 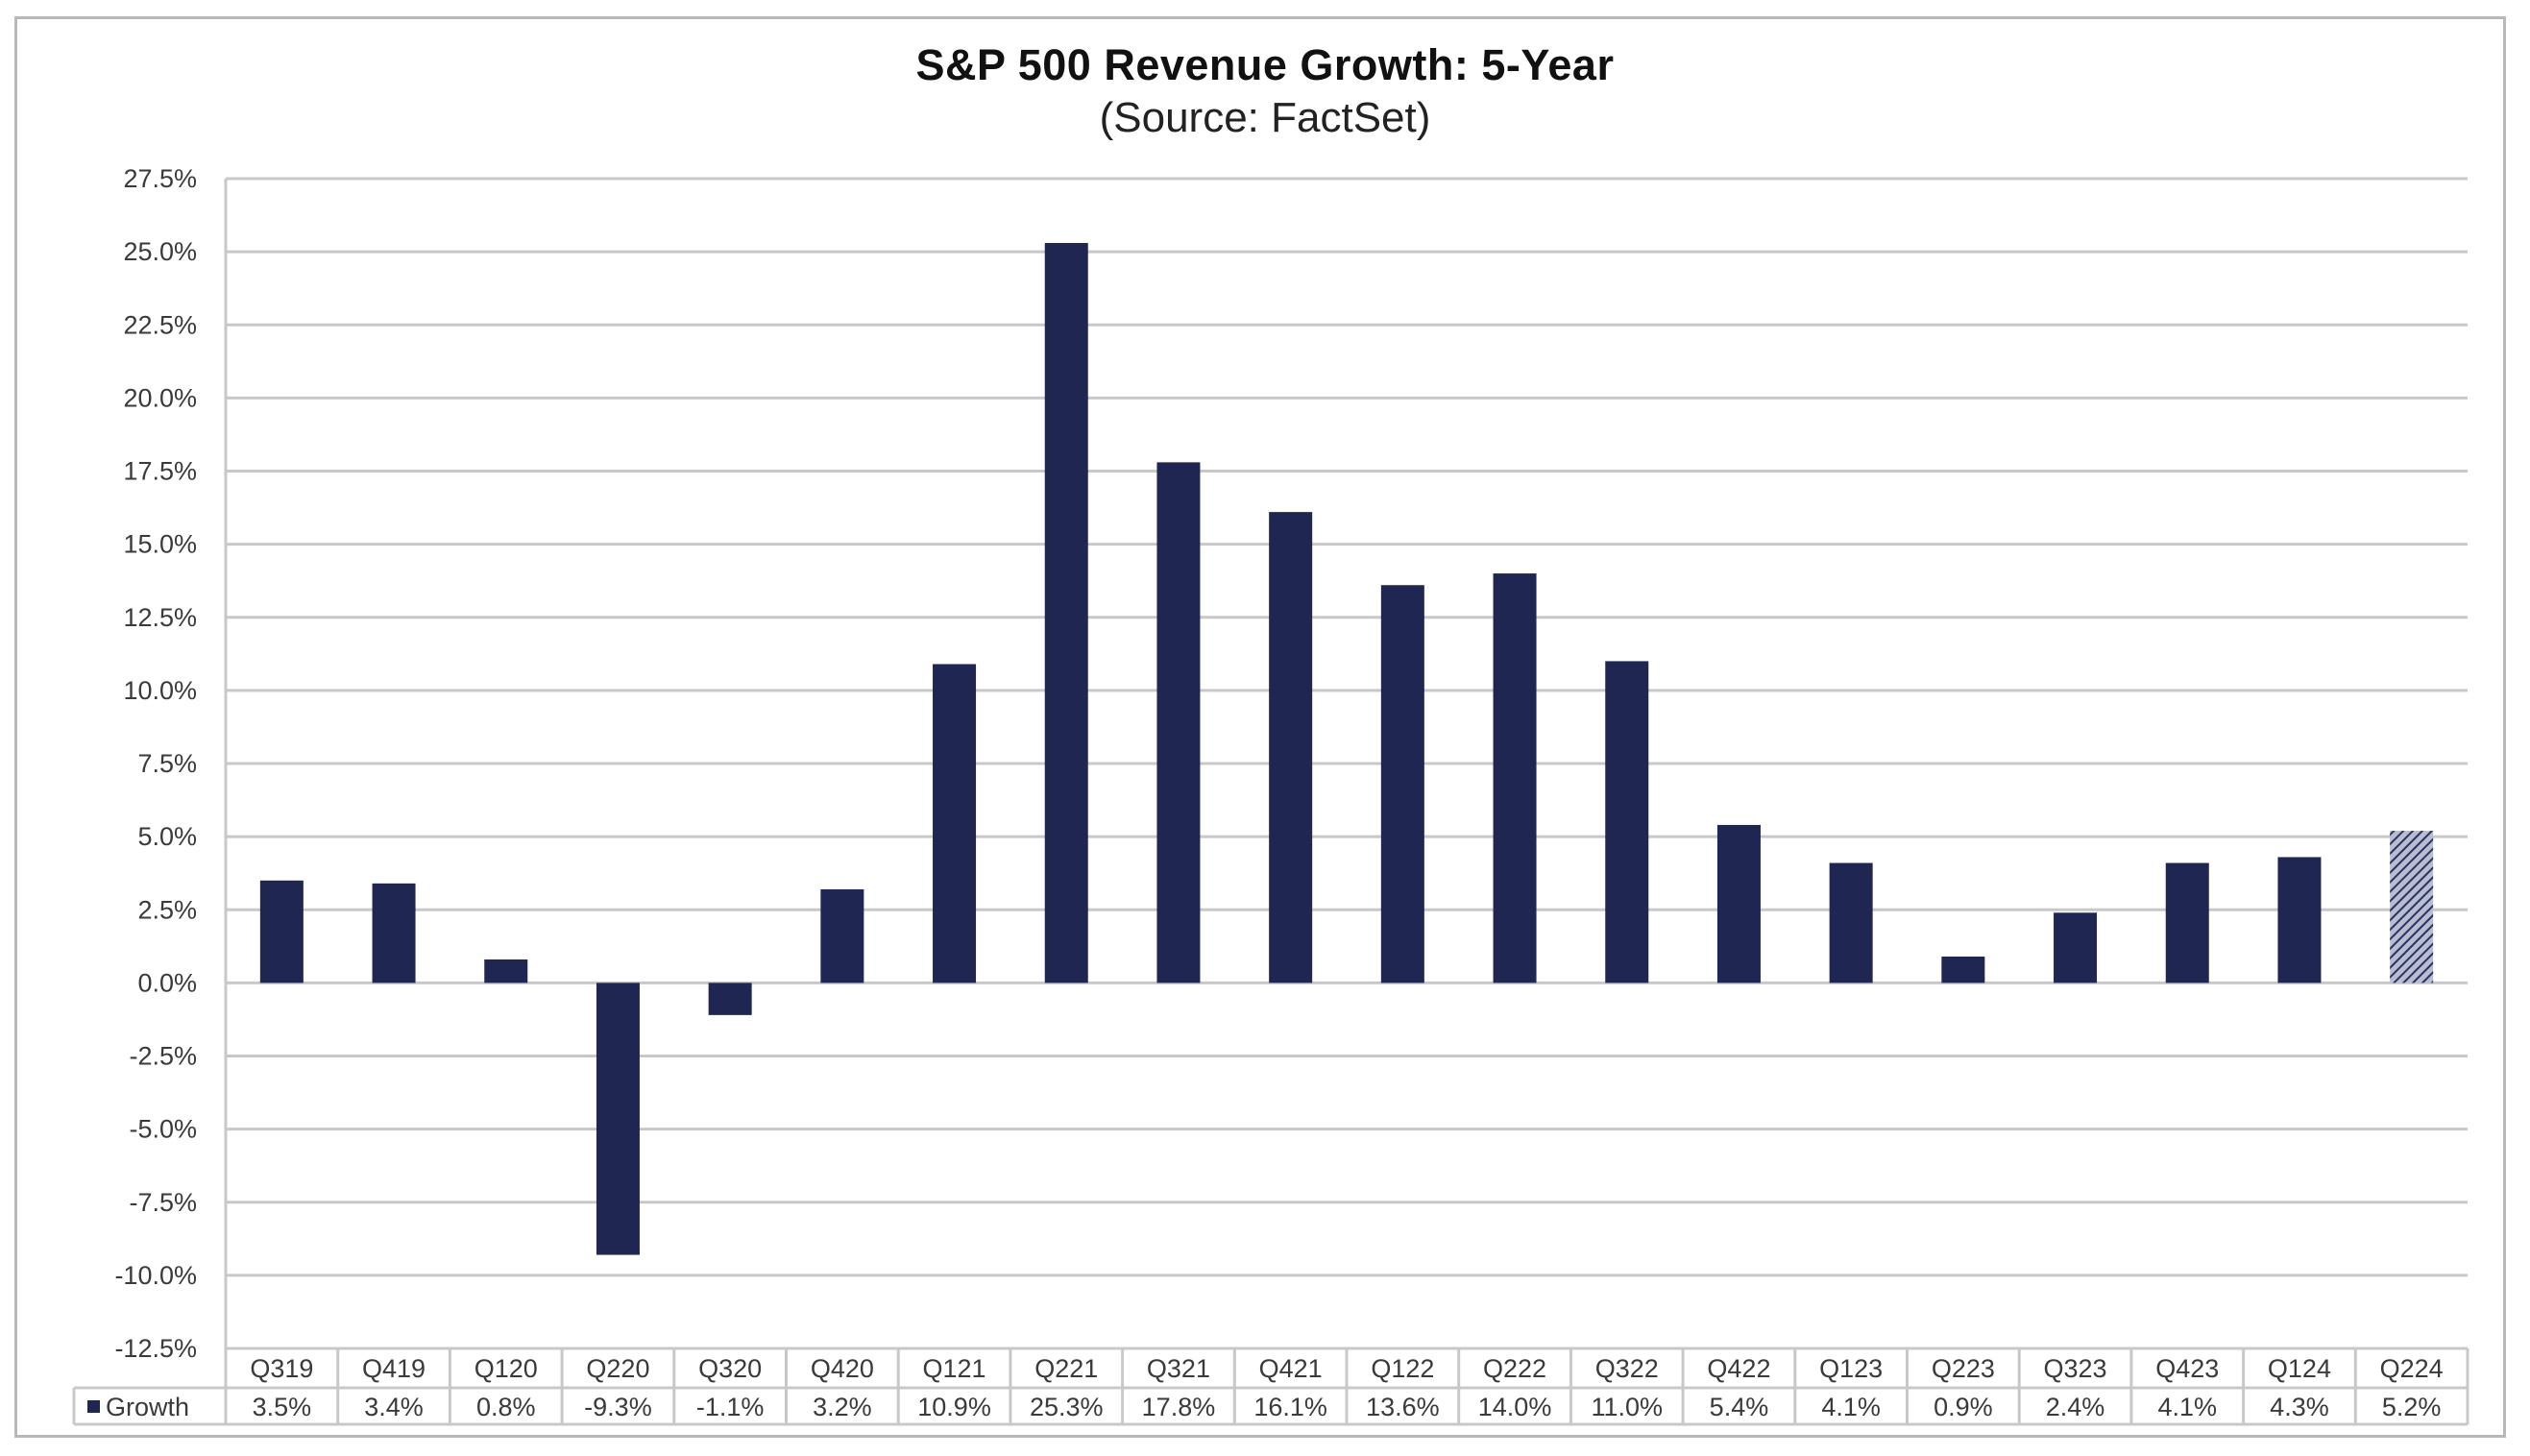 I want to click on value-label: 0.9%, so click(x=1963, y=1407).